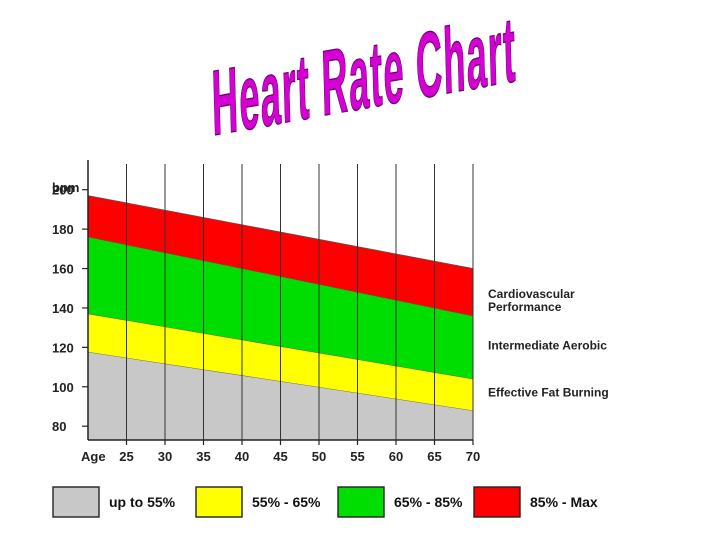 The image size is (720, 540). I want to click on legend-label-up-to-55: up to 55%, so click(142, 502).